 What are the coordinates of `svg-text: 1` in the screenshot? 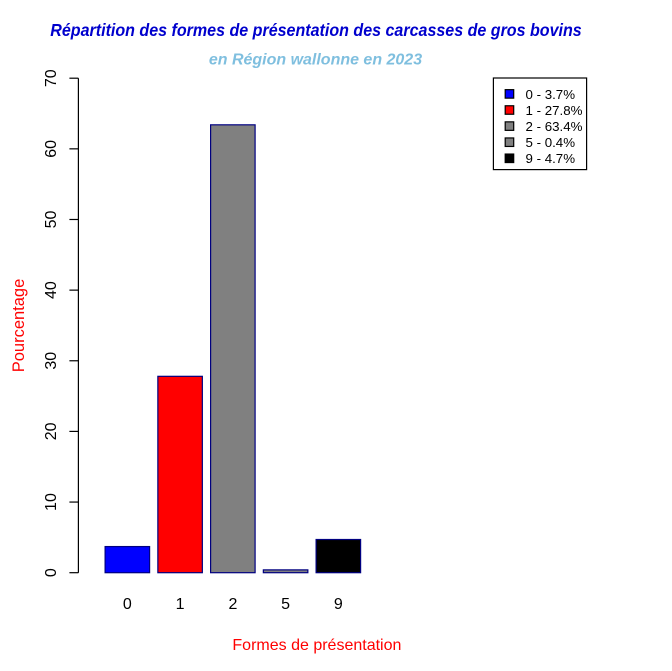 It's located at (180, 604).